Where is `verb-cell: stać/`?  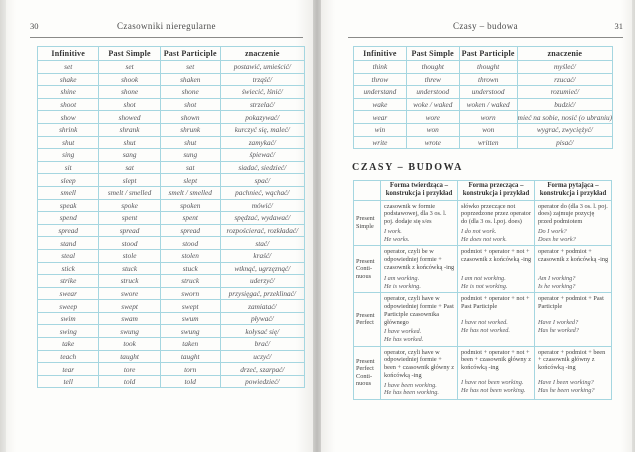
verb-cell: stać/ is located at coordinates (262, 243).